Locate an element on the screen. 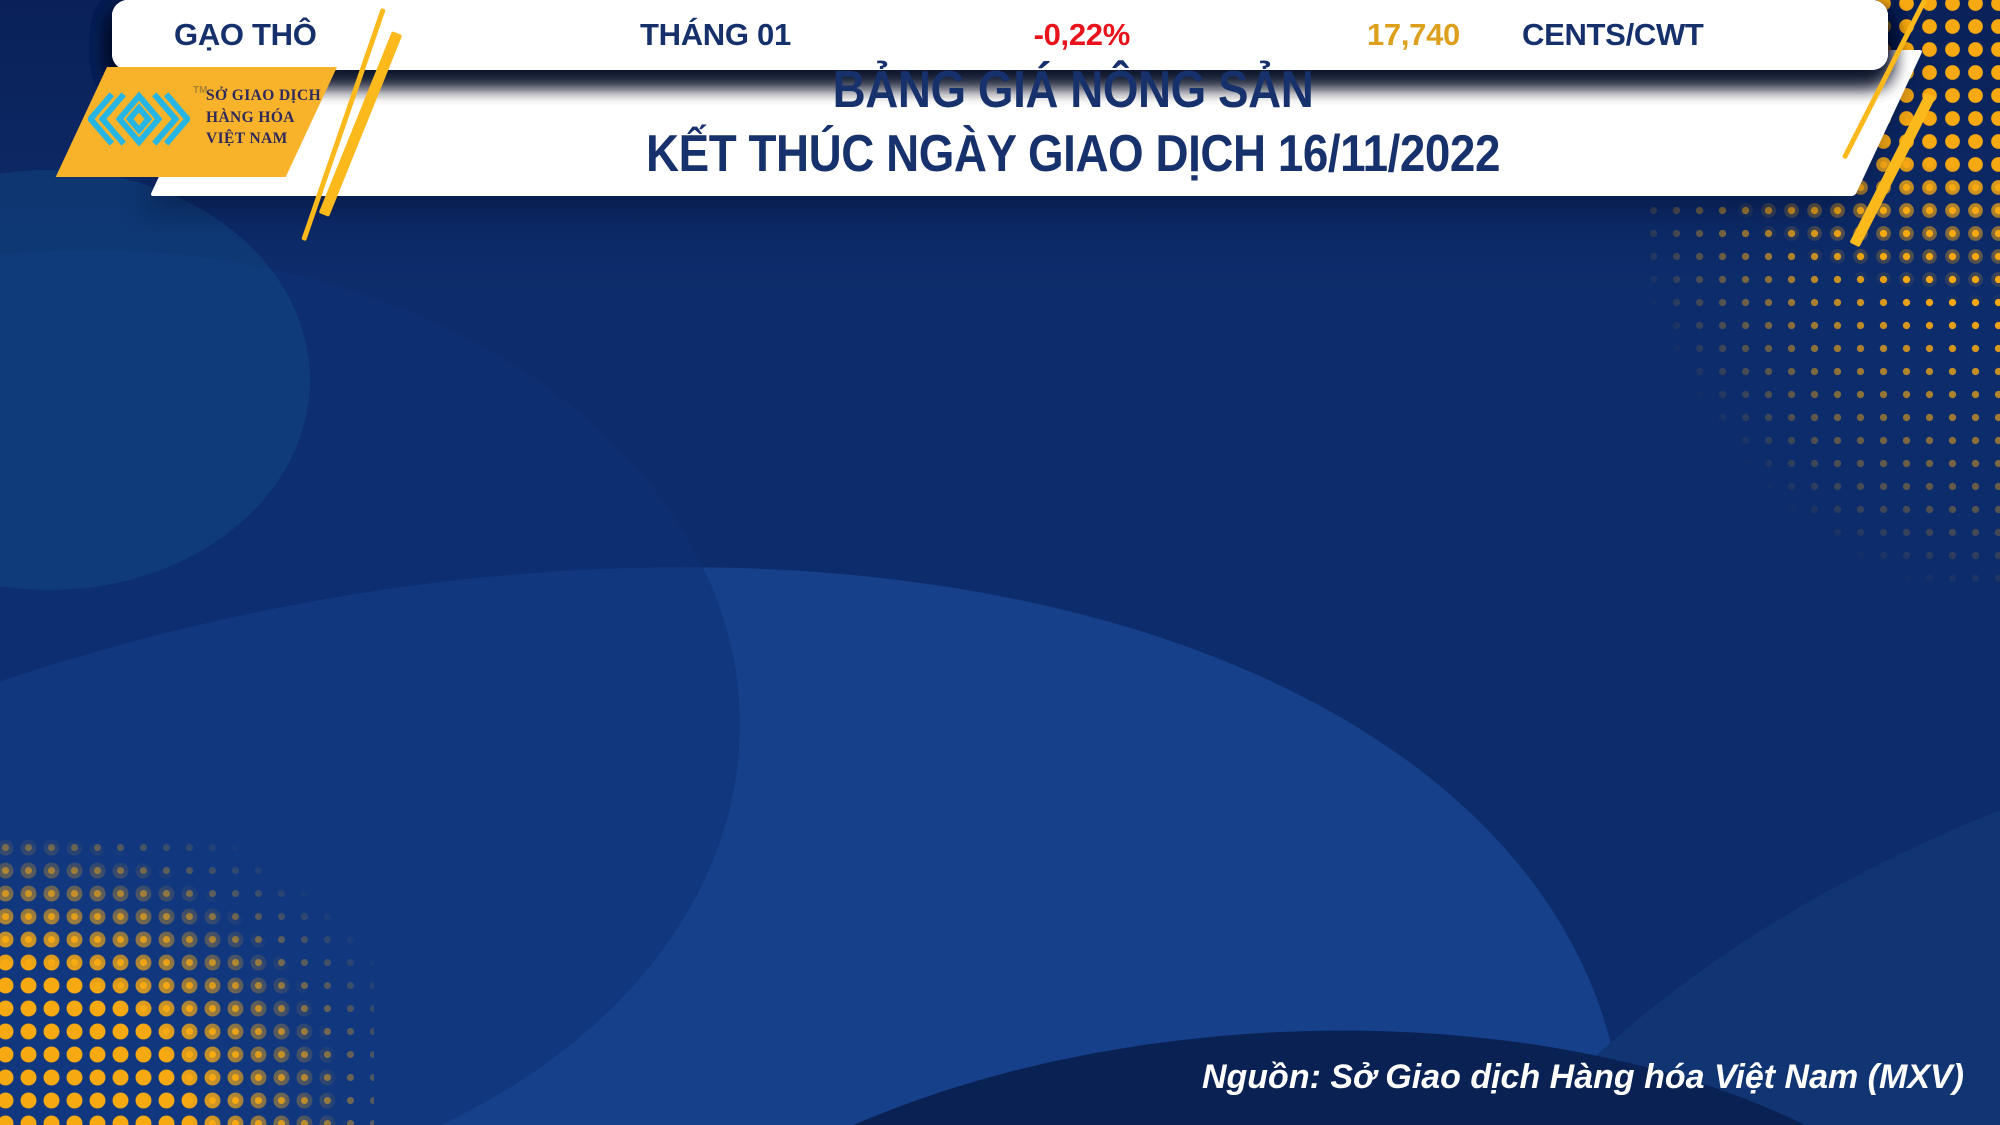  title-line2: KẾT THÚC NGÀY GIAO DỊCH 16/11/2022 is located at coordinates (1073, 154).